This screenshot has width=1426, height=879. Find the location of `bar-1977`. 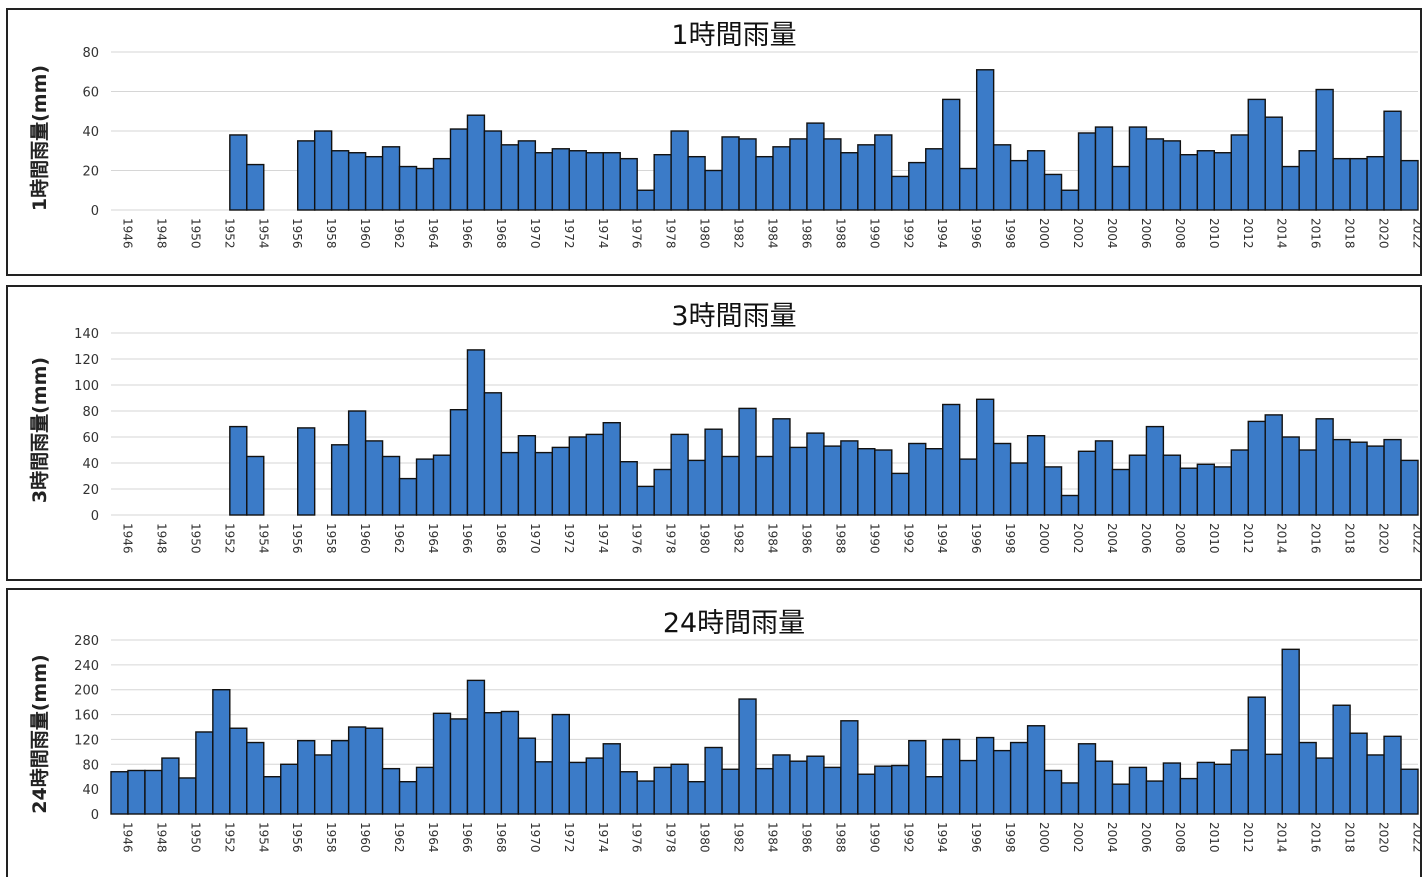

bar-1977 is located at coordinates (645, 200).